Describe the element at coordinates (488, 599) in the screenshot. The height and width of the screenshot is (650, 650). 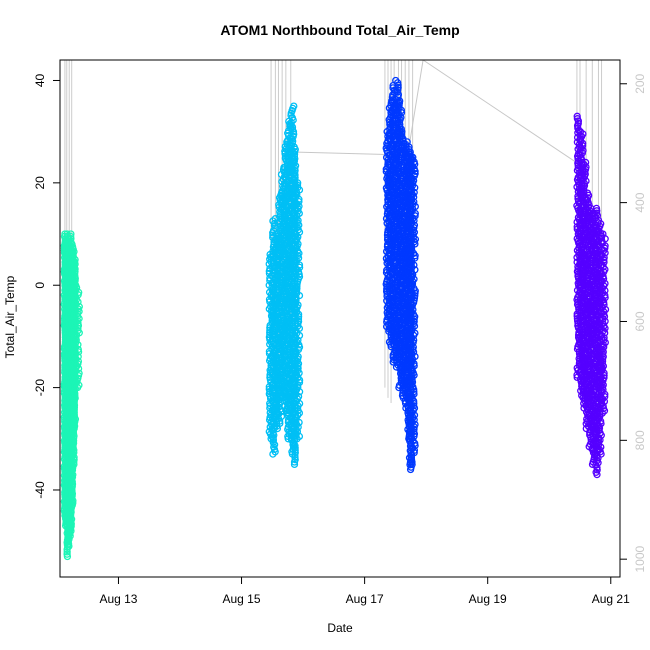
I see `x-tick-label: Aug 19` at that location.